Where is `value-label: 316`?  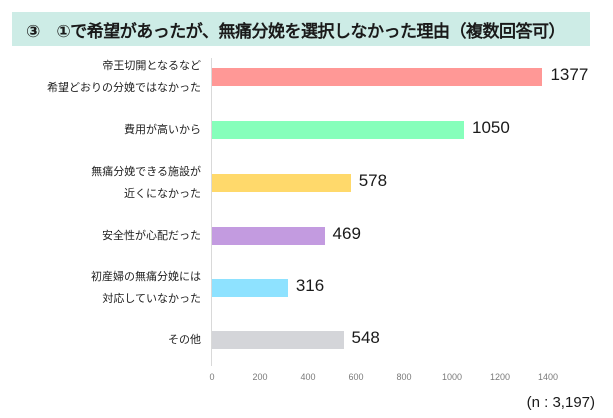
value-label: 316 is located at coordinates (310, 285).